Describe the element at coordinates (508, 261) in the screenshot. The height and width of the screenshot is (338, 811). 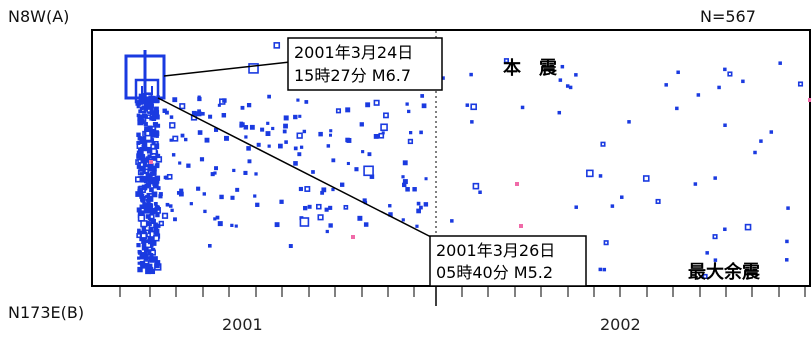
I see `largest-aftershock-callout: 2001年3月26日 05時40分 M5.2` at that location.